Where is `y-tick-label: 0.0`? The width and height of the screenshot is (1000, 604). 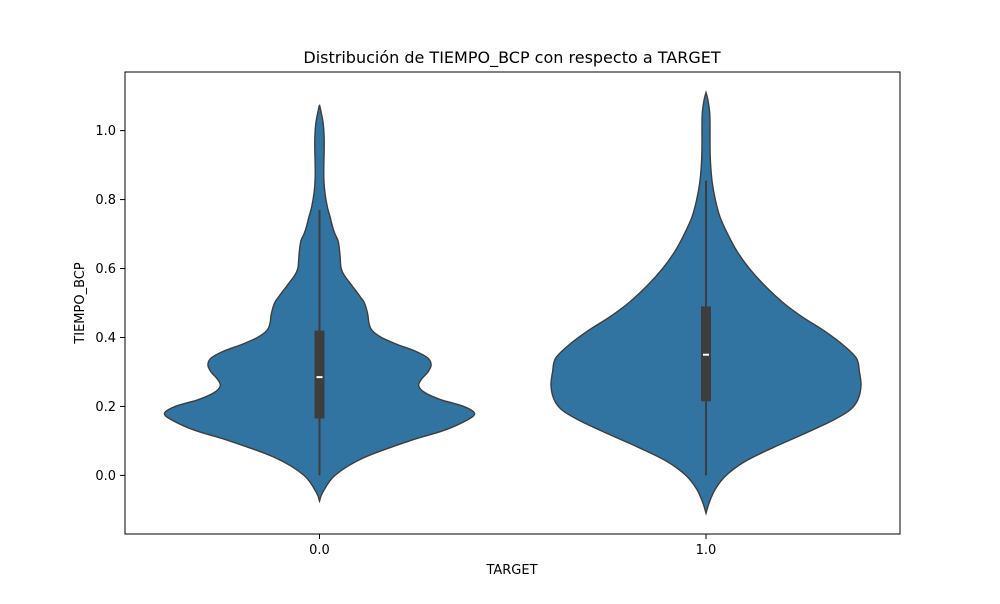
y-tick-label: 0.0 is located at coordinates (105, 476).